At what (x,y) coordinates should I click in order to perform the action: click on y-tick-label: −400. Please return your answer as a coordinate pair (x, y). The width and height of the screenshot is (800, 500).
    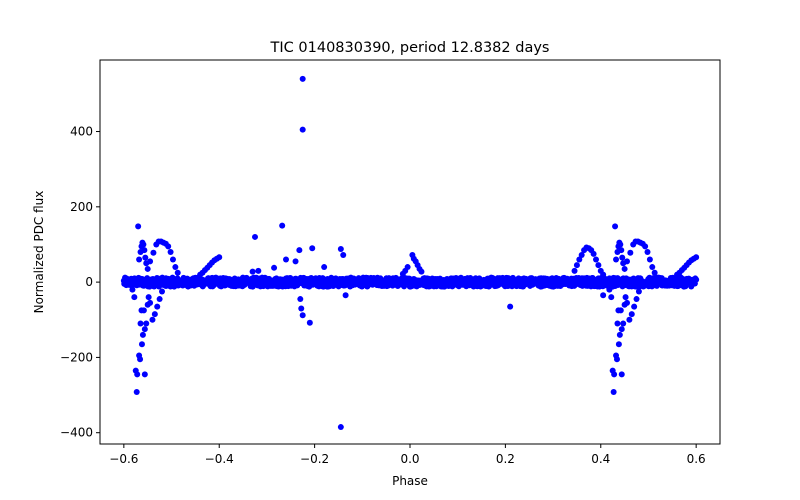
    Looking at the image, I should click on (76, 433).